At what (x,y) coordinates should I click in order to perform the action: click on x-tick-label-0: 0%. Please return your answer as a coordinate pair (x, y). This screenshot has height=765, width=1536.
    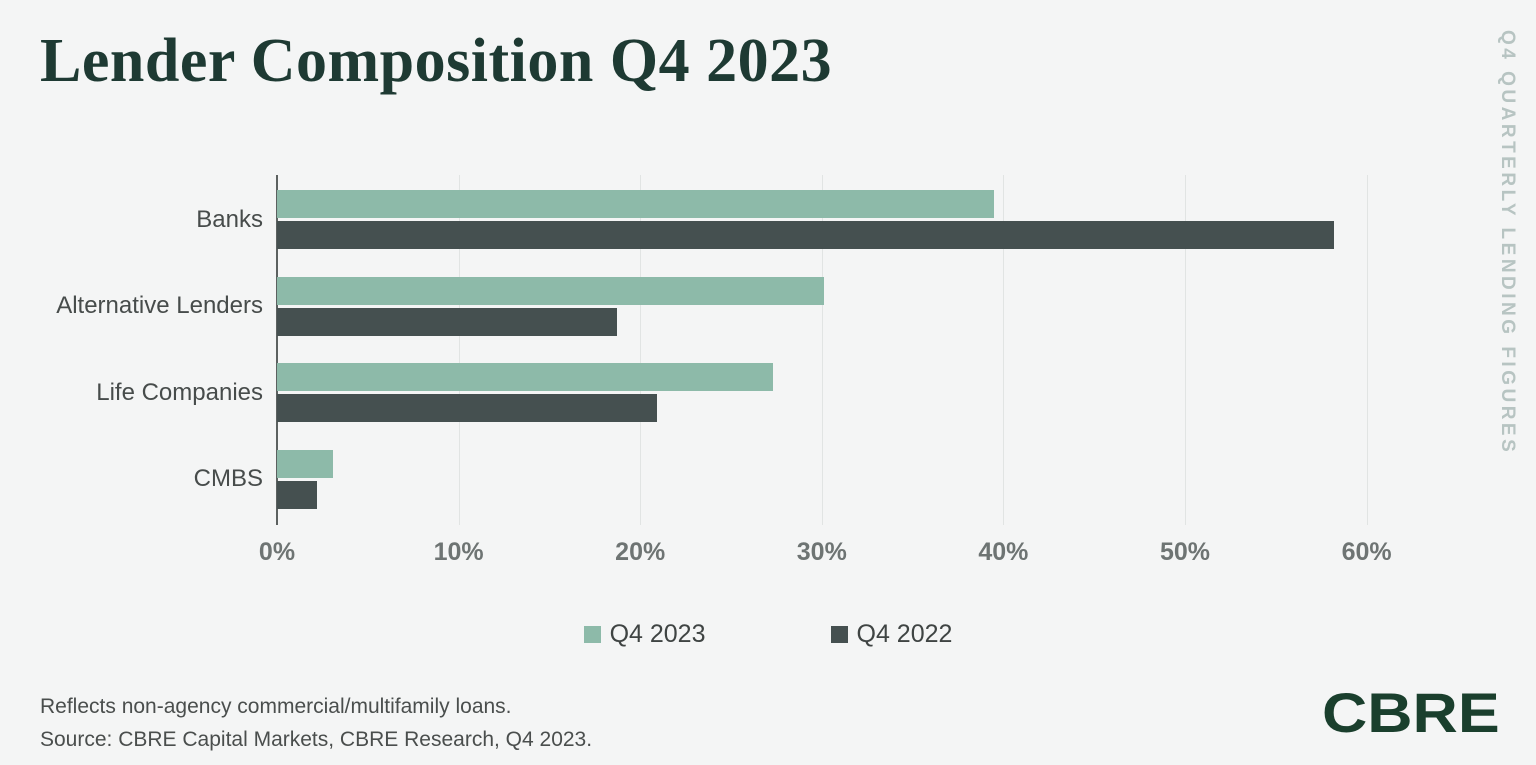
    Looking at the image, I should click on (277, 552).